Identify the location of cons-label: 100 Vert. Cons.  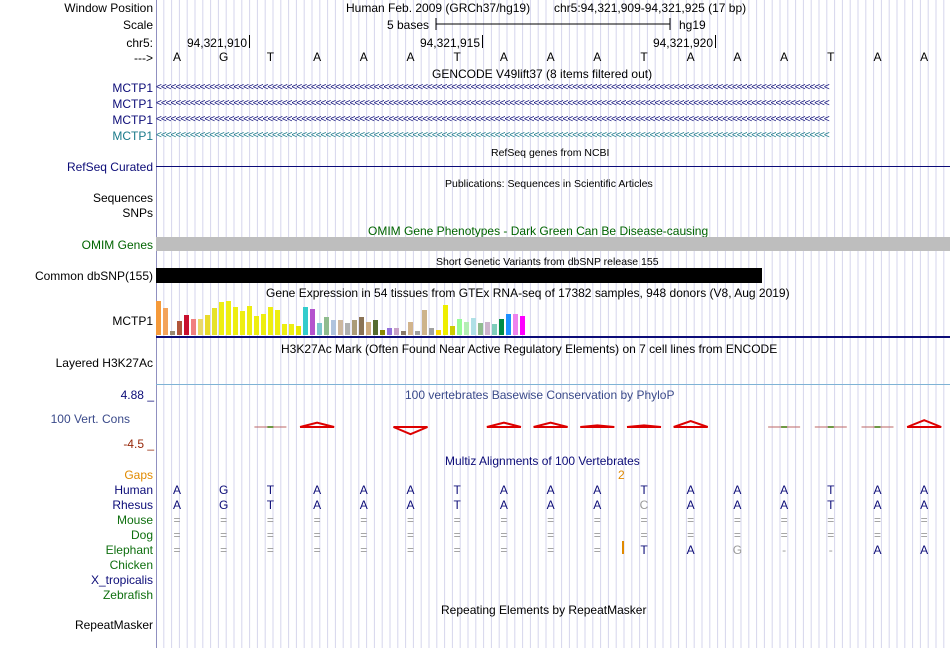
(90, 419).